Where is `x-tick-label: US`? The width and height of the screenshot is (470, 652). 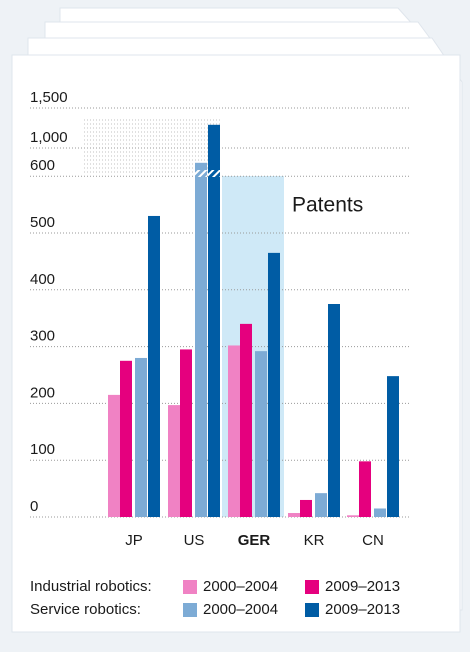 x-tick-label: US is located at coordinates (194, 540).